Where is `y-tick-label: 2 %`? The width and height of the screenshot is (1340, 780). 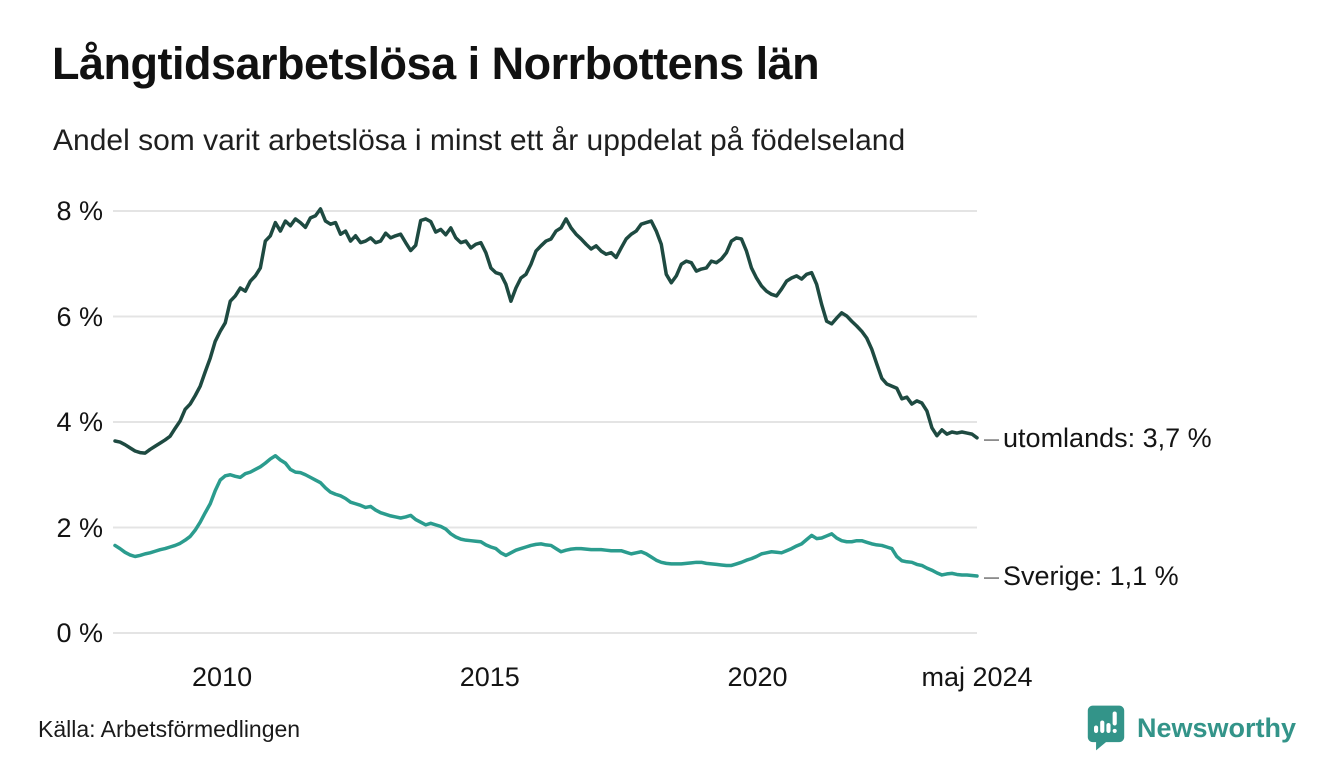
y-tick-label: 2 % is located at coordinates (79, 527).